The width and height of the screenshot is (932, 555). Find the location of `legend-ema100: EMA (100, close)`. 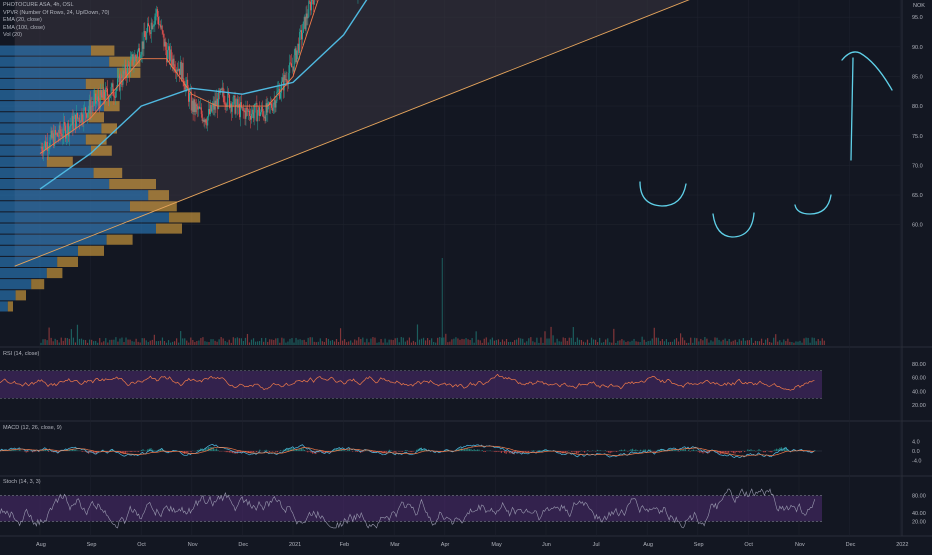

legend-ema100: EMA (100, close) is located at coordinates (56, 29).